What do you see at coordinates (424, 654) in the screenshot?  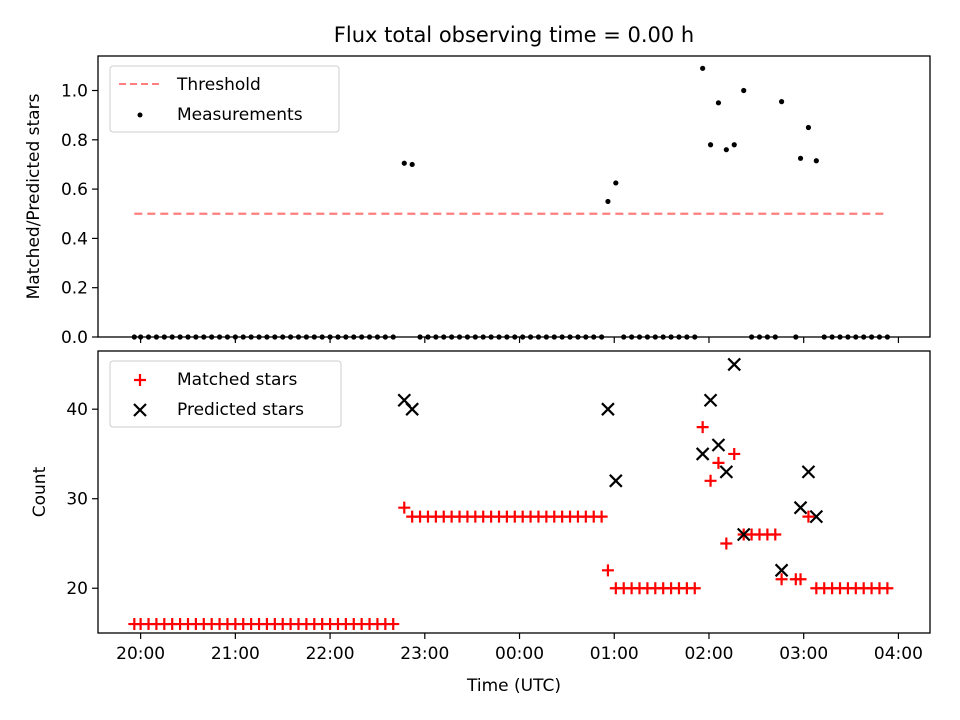 I see `bottom-x-tick-label: 23:00` at bounding box center [424, 654].